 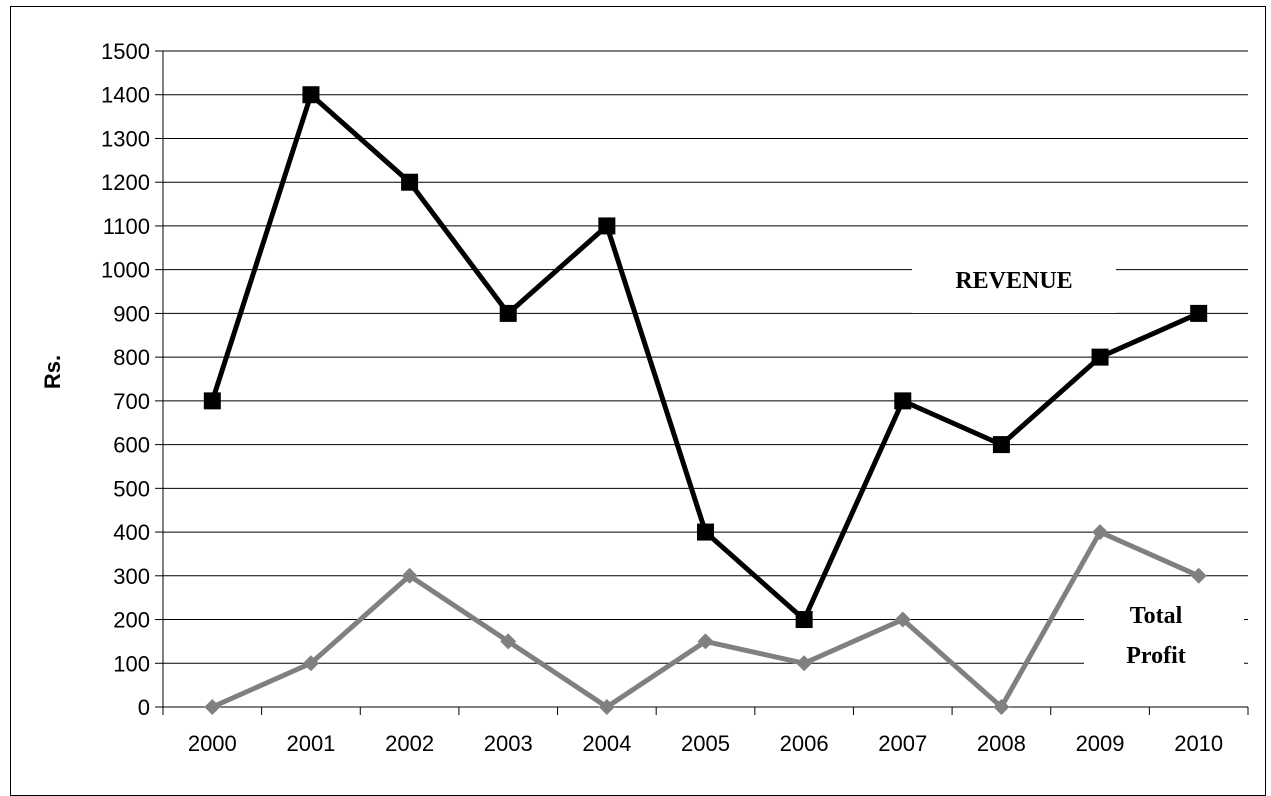 What do you see at coordinates (131, 663) in the screenshot?
I see `y-tick-label: 100` at bounding box center [131, 663].